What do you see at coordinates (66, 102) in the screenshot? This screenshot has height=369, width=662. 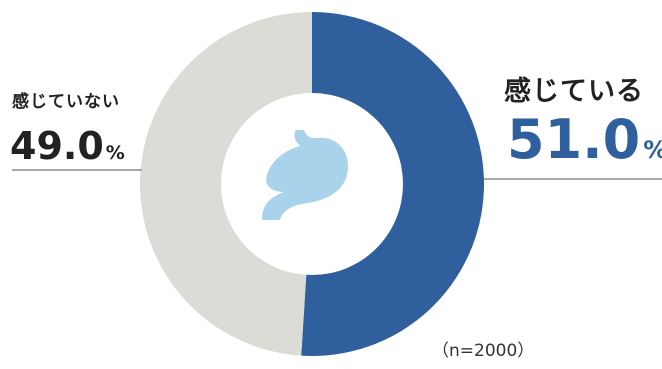 I see `slice-label-no: 感じていない` at bounding box center [66, 102].